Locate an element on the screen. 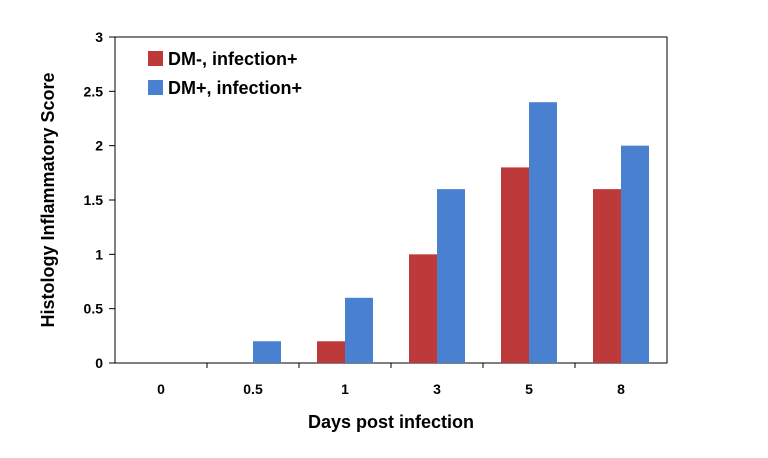 The width and height of the screenshot is (768, 458). x-tick-label: 8 is located at coordinates (621, 389).